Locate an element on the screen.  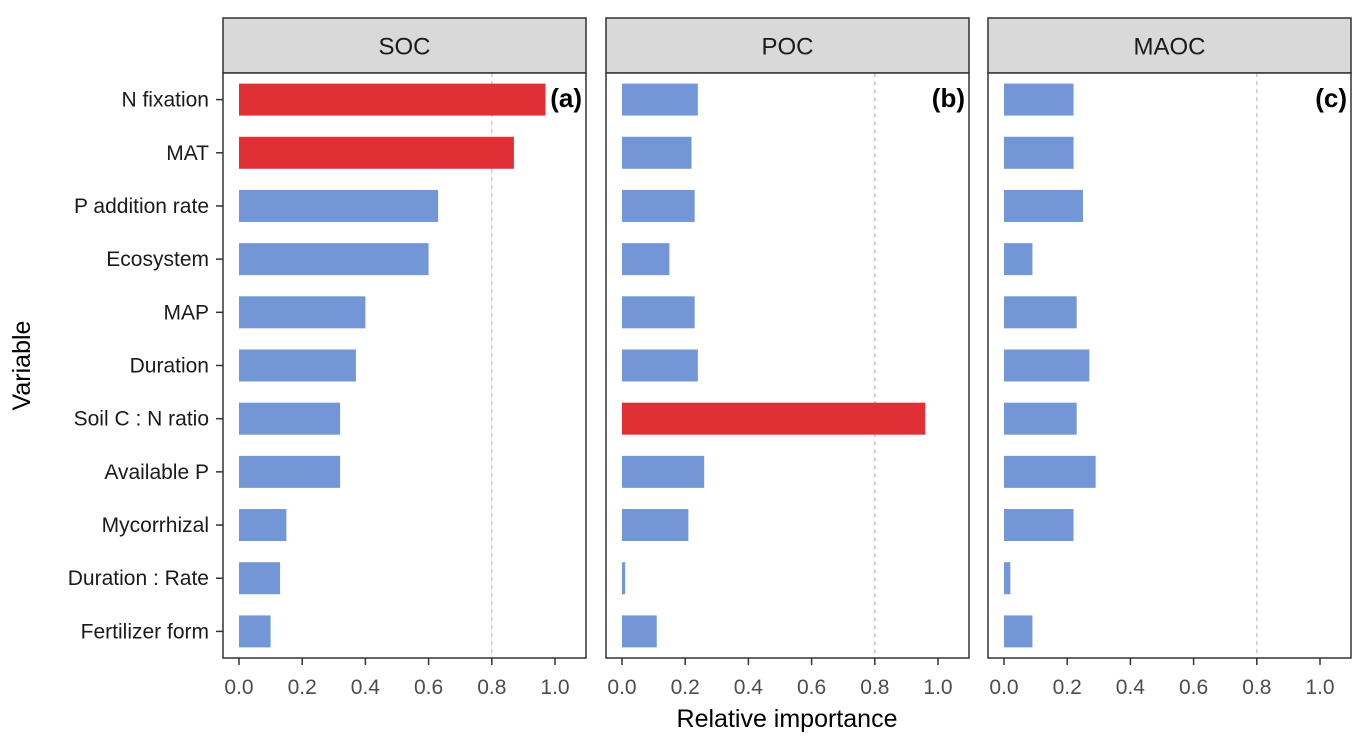
y-category-label: Ecosystem is located at coordinates (157, 259).